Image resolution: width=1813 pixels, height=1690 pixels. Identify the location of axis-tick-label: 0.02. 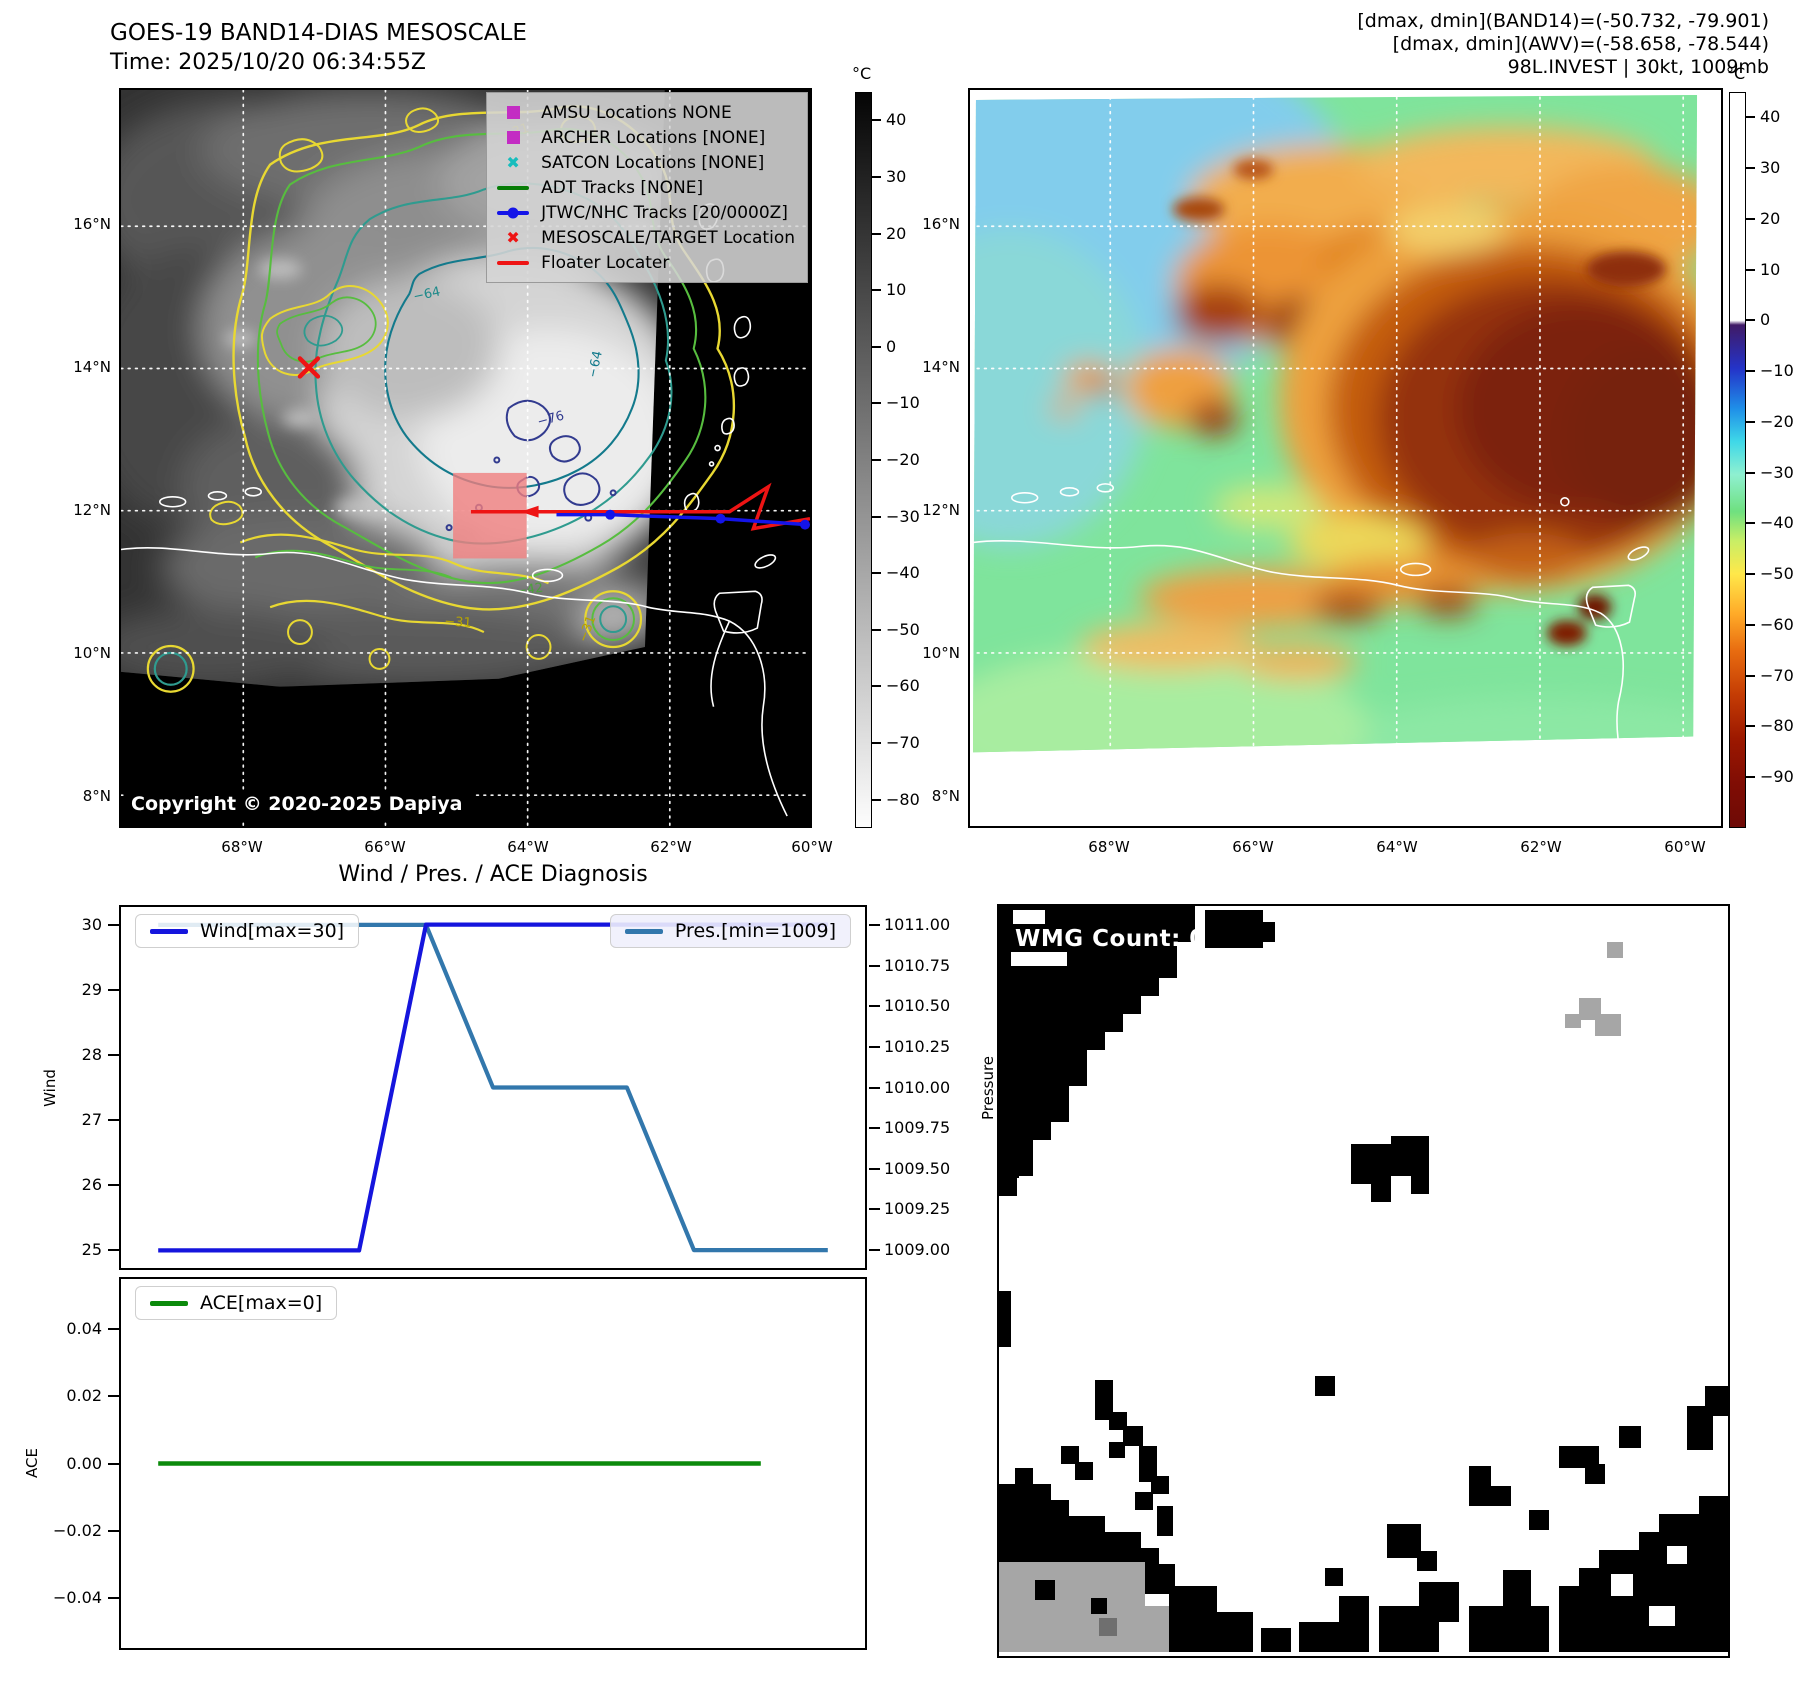
(84, 1396).